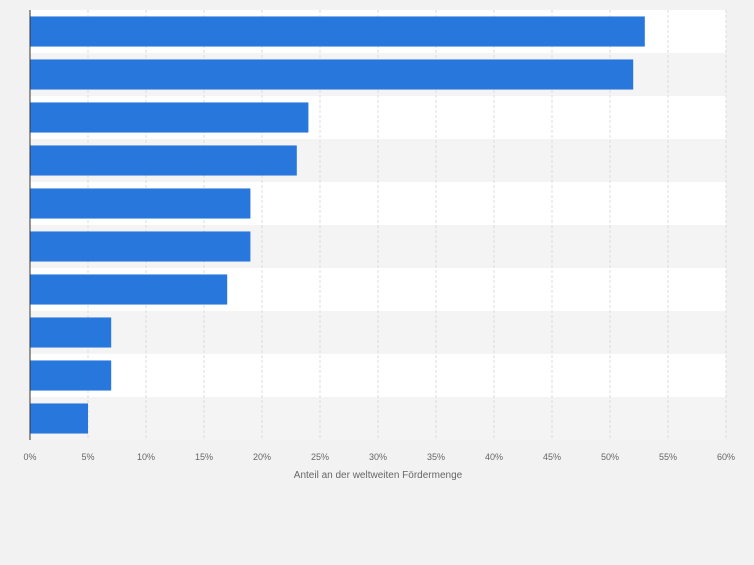 Image resolution: width=754 pixels, height=565 pixels. Describe the element at coordinates (320, 457) in the screenshot. I see `x-tick-label: 25%` at that location.